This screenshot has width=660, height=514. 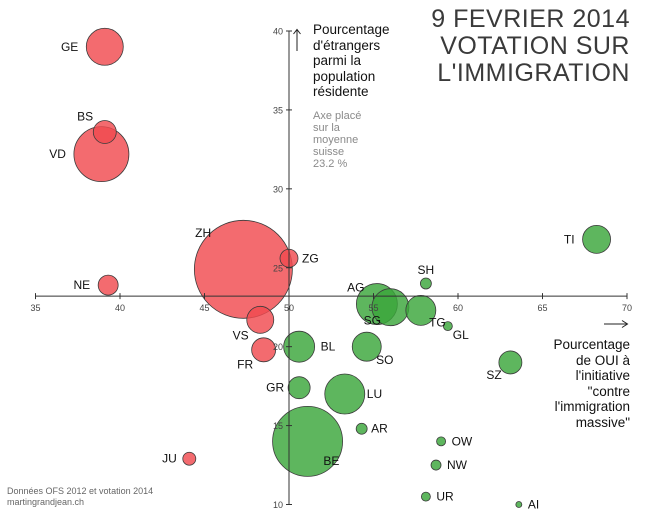 I want to click on y-tick-label: 20, so click(x=278, y=347).